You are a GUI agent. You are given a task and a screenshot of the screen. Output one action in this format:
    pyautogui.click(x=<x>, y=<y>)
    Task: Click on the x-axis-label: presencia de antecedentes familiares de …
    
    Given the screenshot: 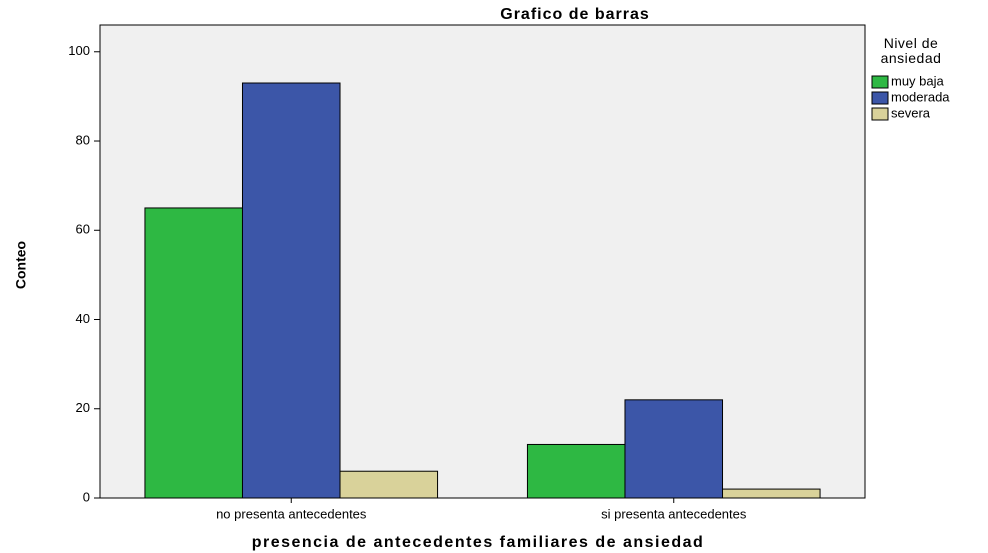 What is the action you would take?
    pyautogui.click(x=478, y=542)
    